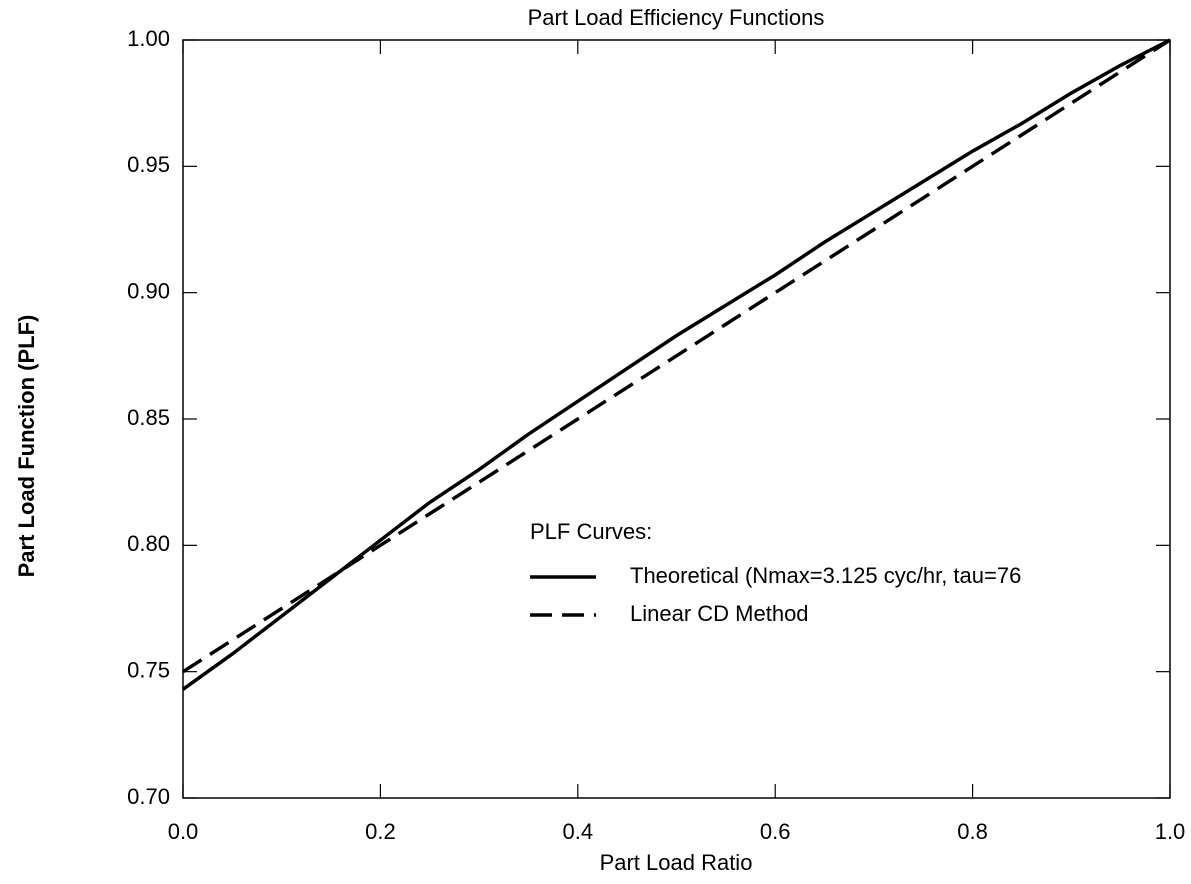 The height and width of the screenshot is (884, 1191). I want to click on y-tick-label: 1.00, so click(148, 38).